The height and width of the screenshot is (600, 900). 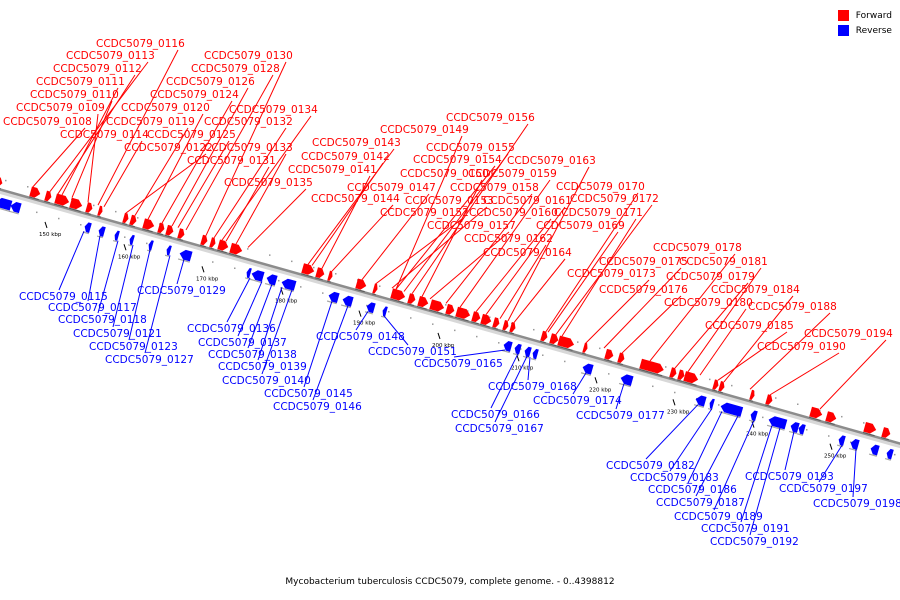 What do you see at coordinates (424, 130) in the screenshot?
I see `gene-label-ccdc5079-0149: CCDC5079_0149` at bounding box center [424, 130].